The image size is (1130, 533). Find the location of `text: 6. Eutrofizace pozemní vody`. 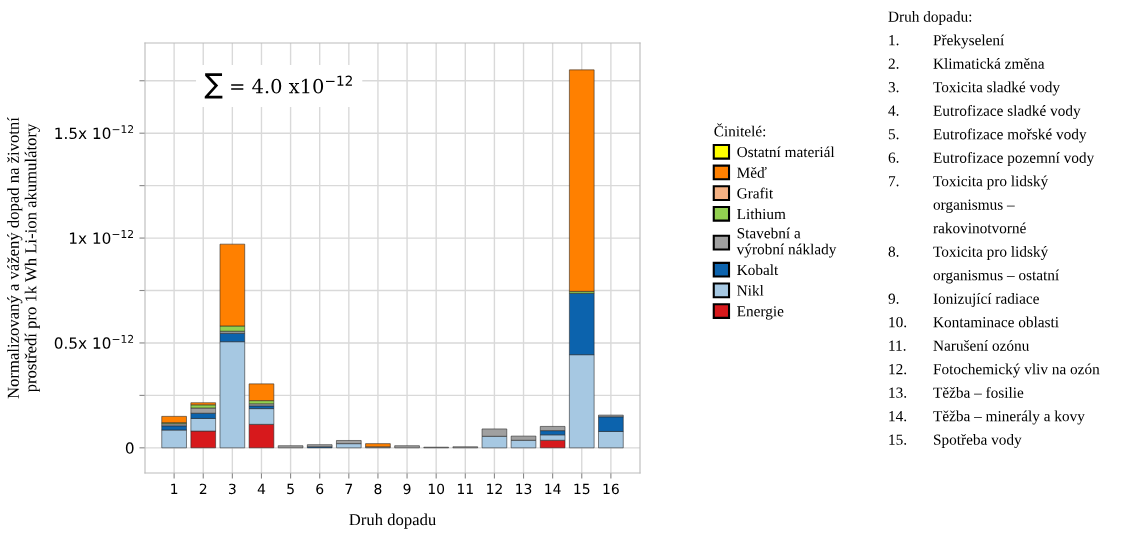

text: 6. Eutrofizace pozemní vody is located at coordinates (991, 159).